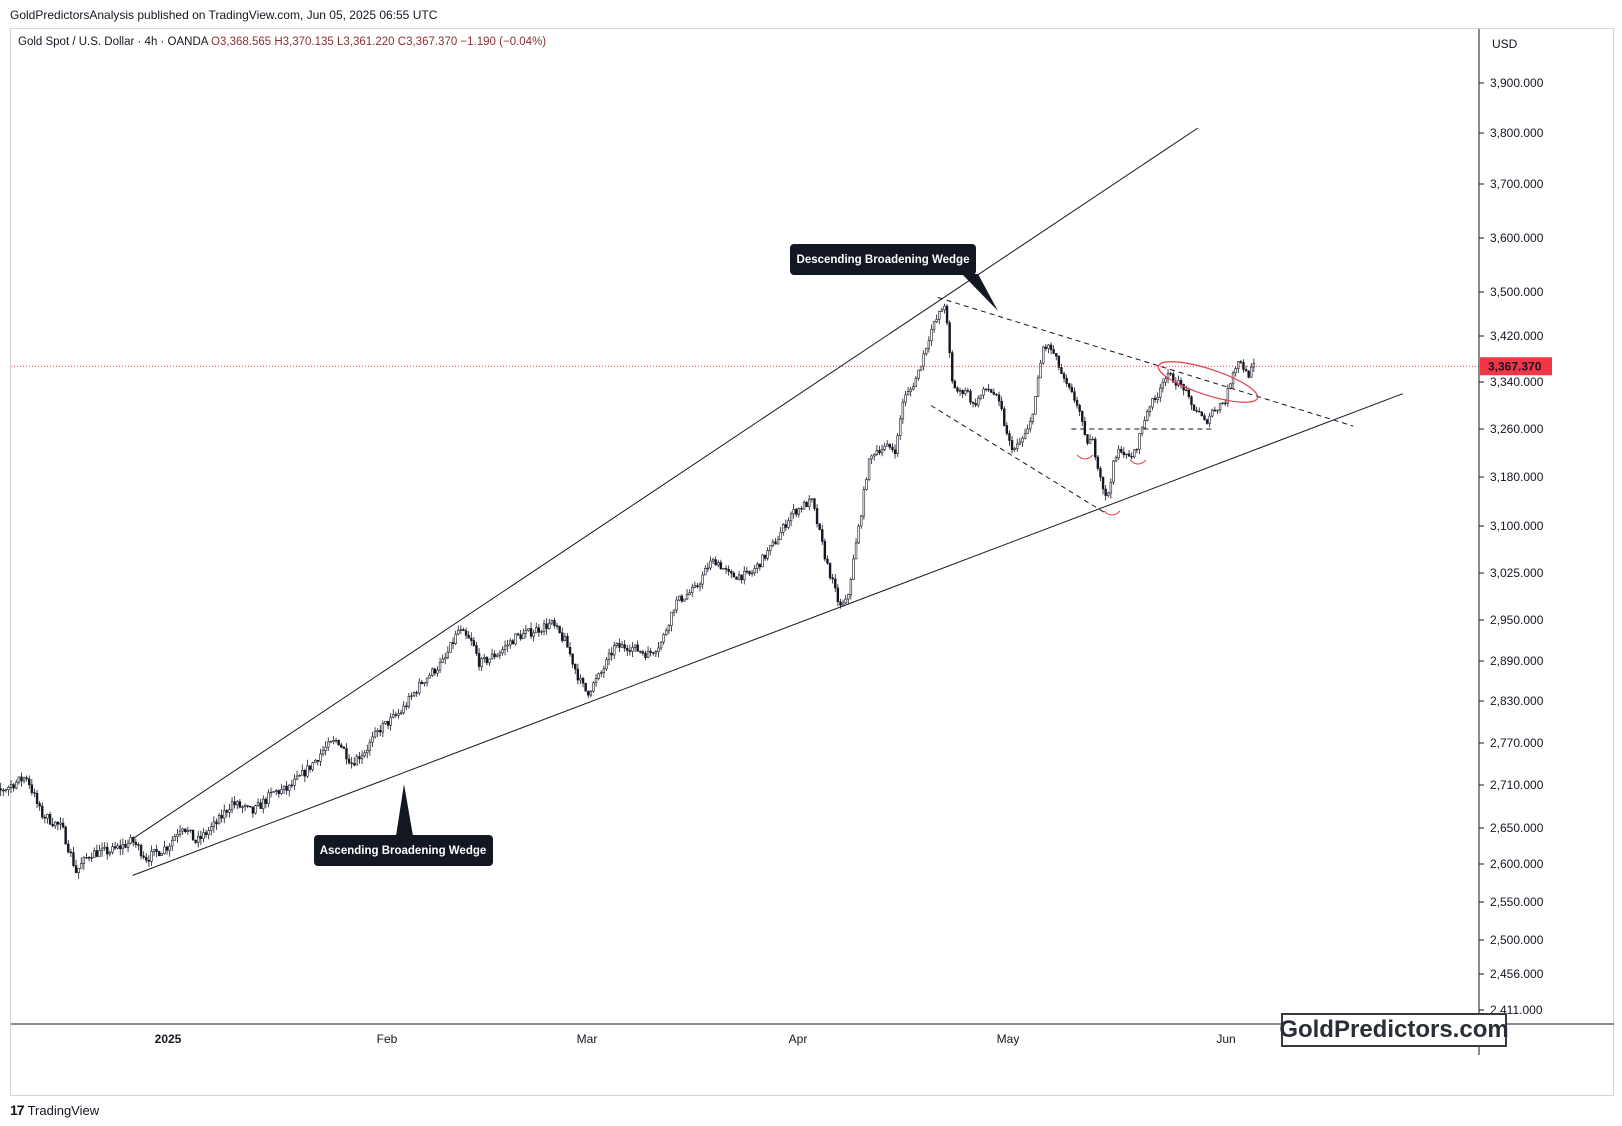 This screenshot has width=1622, height=1126. Describe the element at coordinates (241, 42) in the screenshot. I see `open-value: O3,368.565` at that location.